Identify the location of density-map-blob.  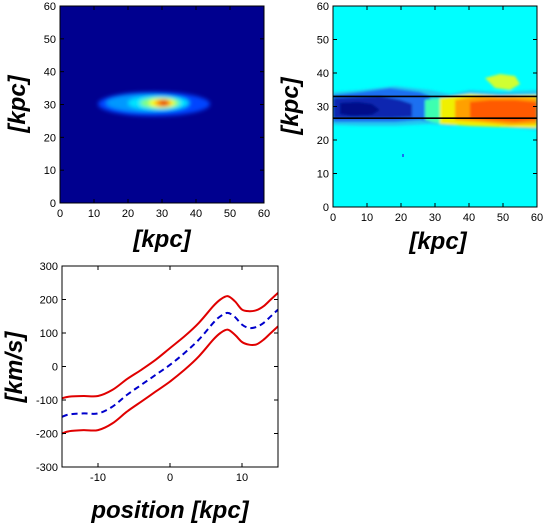
(154, 104).